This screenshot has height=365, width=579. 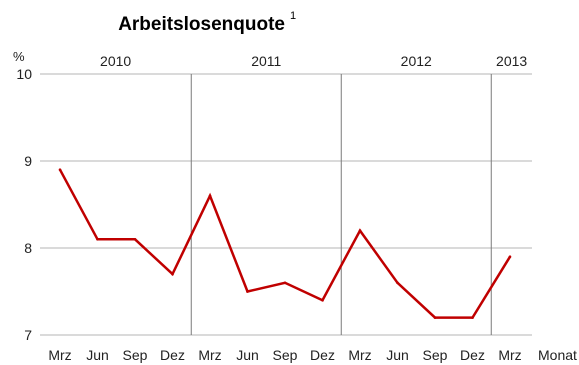 What do you see at coordinates (416, 61) in the screenshot?
I see `year-label: 2012` at bounding box center [416, 61].